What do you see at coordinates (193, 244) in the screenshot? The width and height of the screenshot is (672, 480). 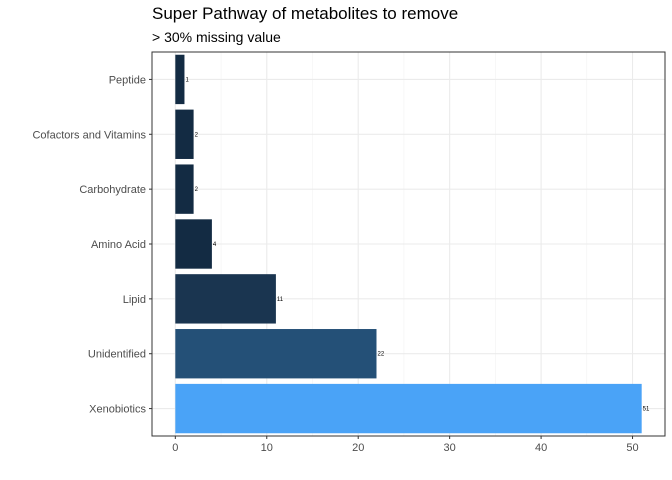 I see `bar-amino-acid` at bounding box center [193, 244].